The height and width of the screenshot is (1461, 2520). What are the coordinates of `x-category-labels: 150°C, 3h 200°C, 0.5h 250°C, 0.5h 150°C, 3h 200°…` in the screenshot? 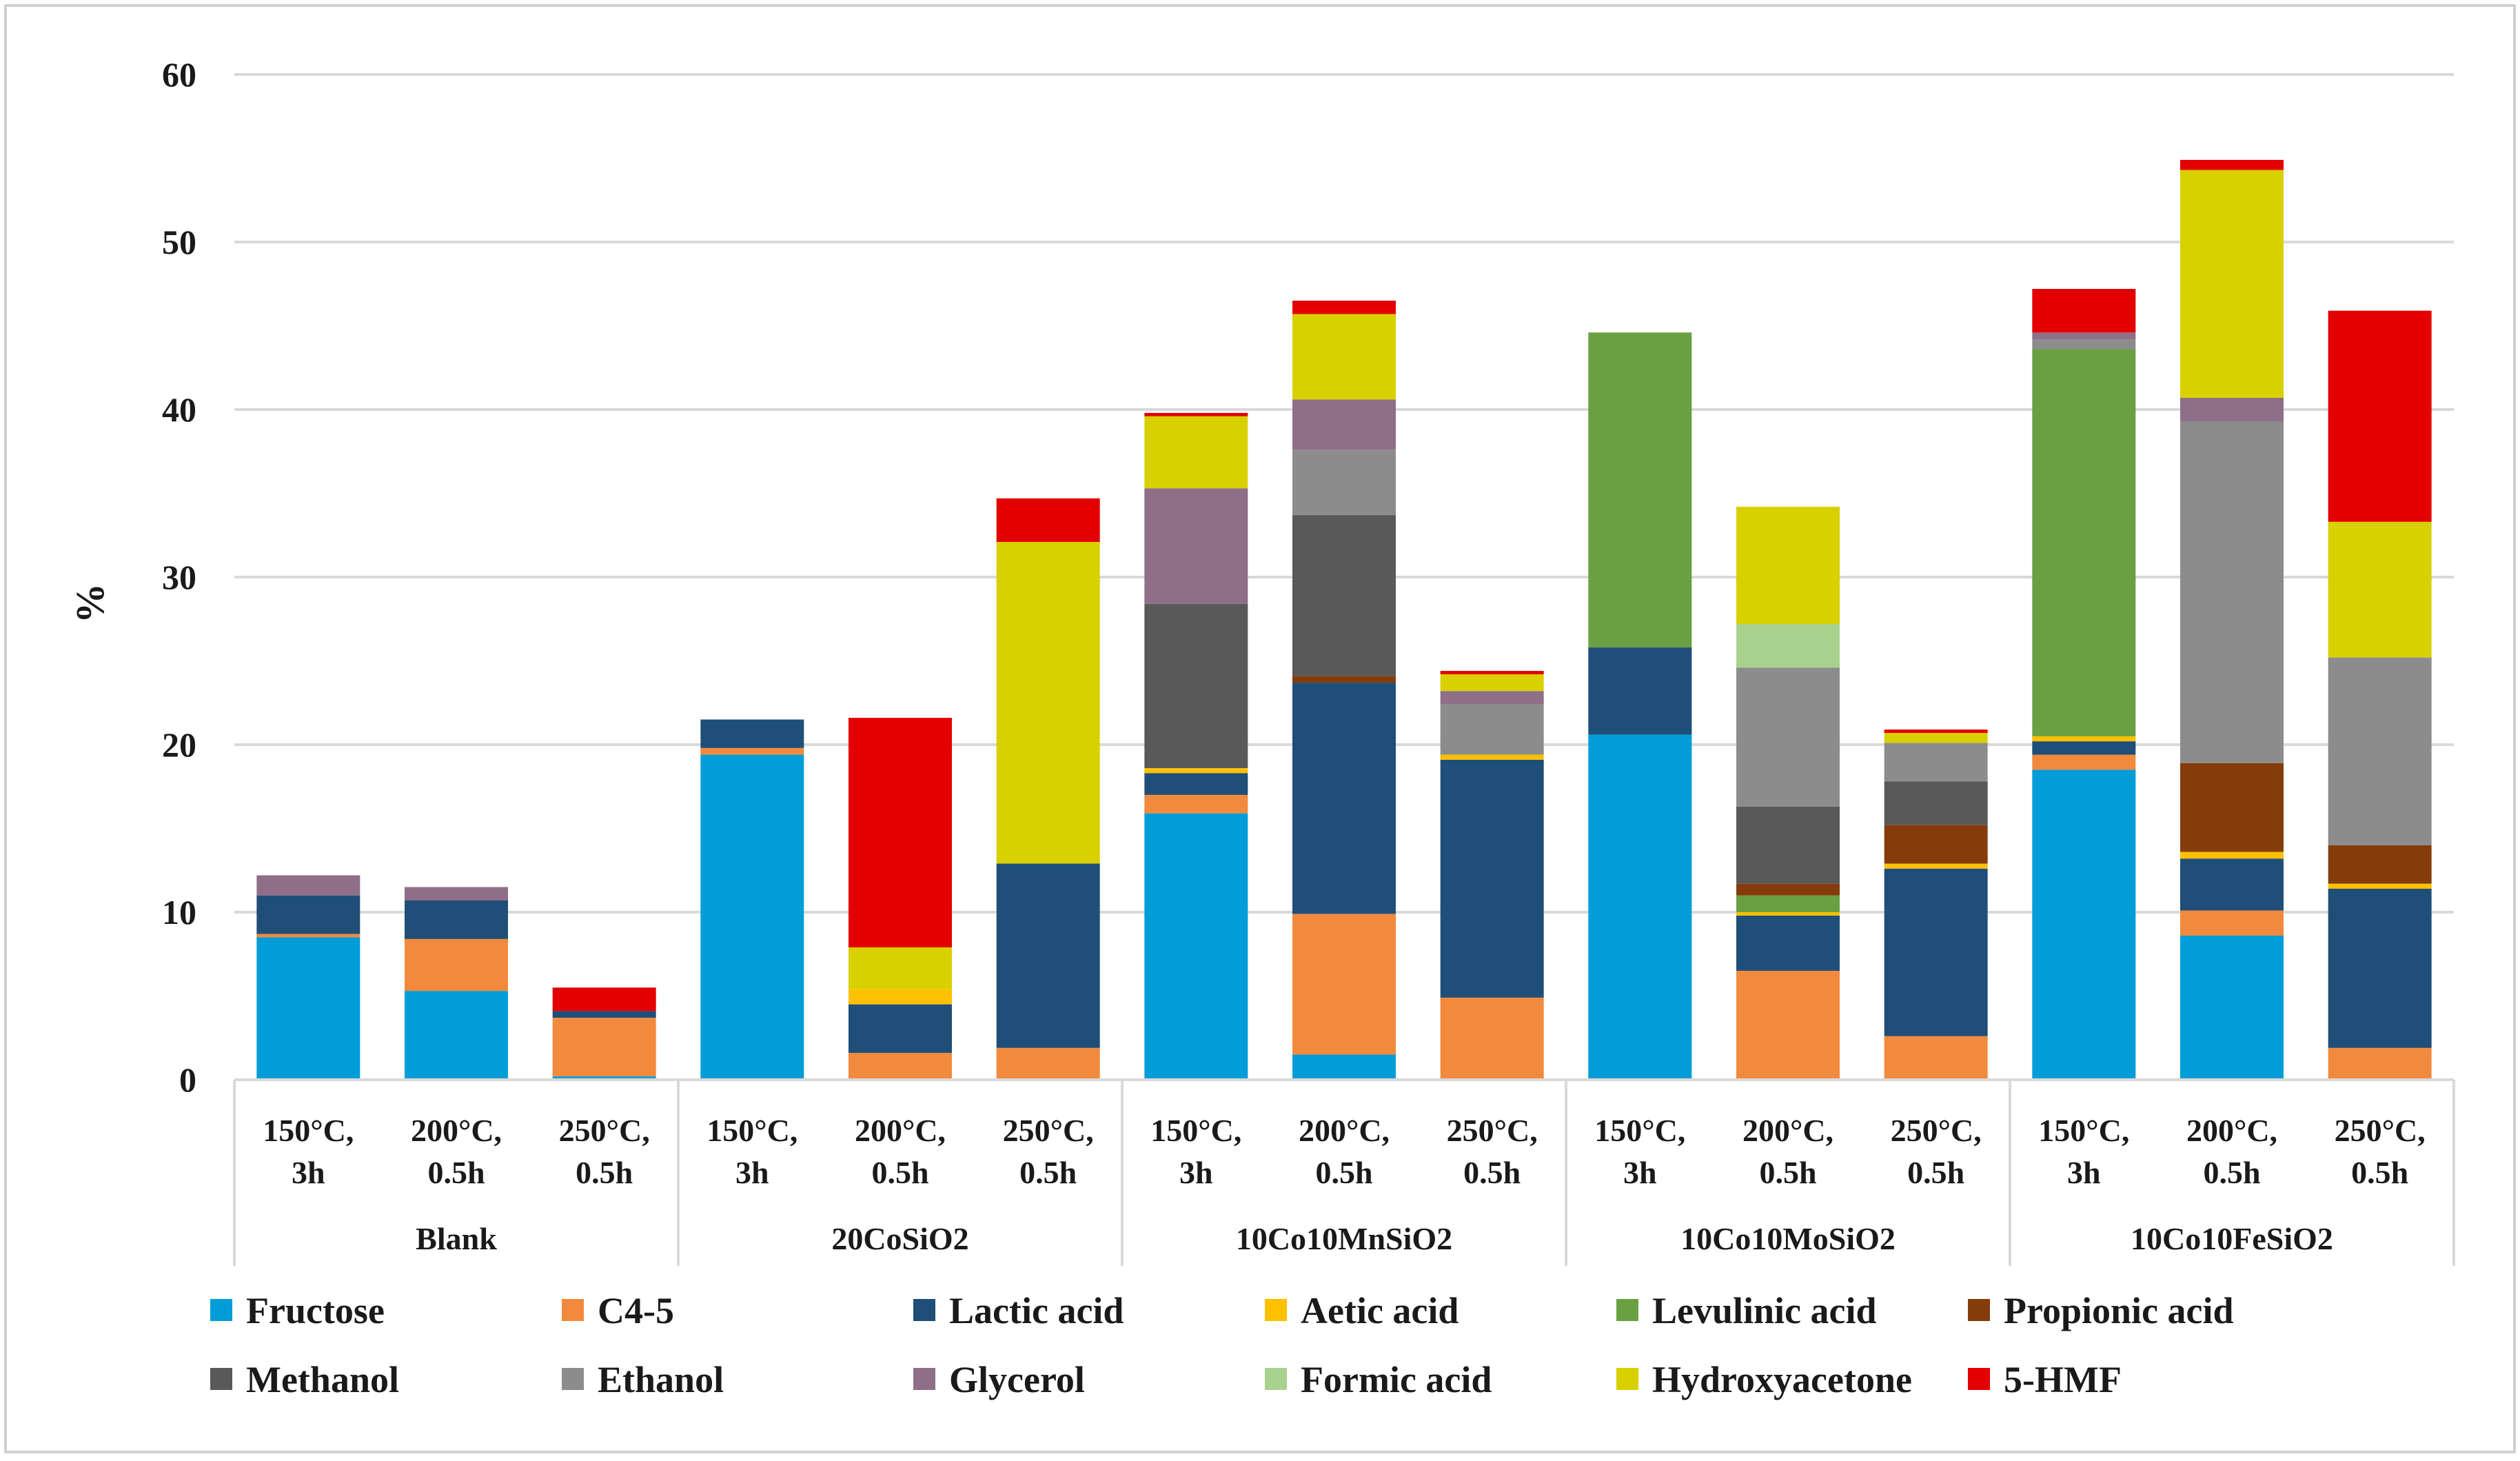 It's located at (1344, 1151).